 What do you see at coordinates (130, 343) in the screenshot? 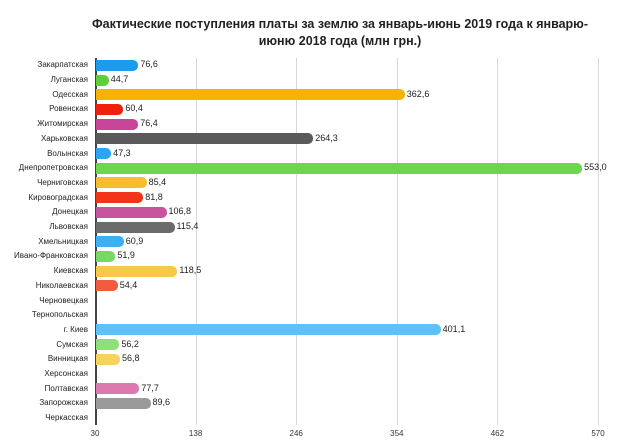
I see `value-label: 56,2` at bounding box center [130, 343].